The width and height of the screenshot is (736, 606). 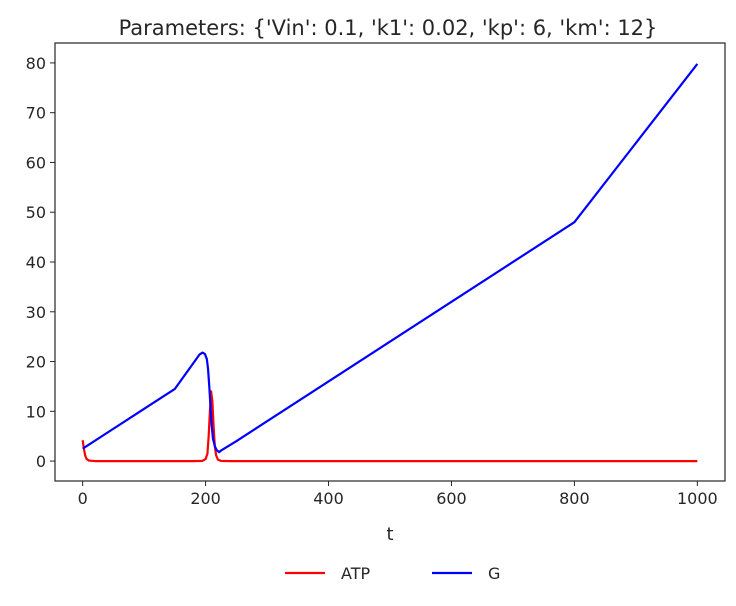 What do you see at coordinates (574, 498) in the screenshot?
I see `x-tick-label: 800` at bounding box center [574, 498].